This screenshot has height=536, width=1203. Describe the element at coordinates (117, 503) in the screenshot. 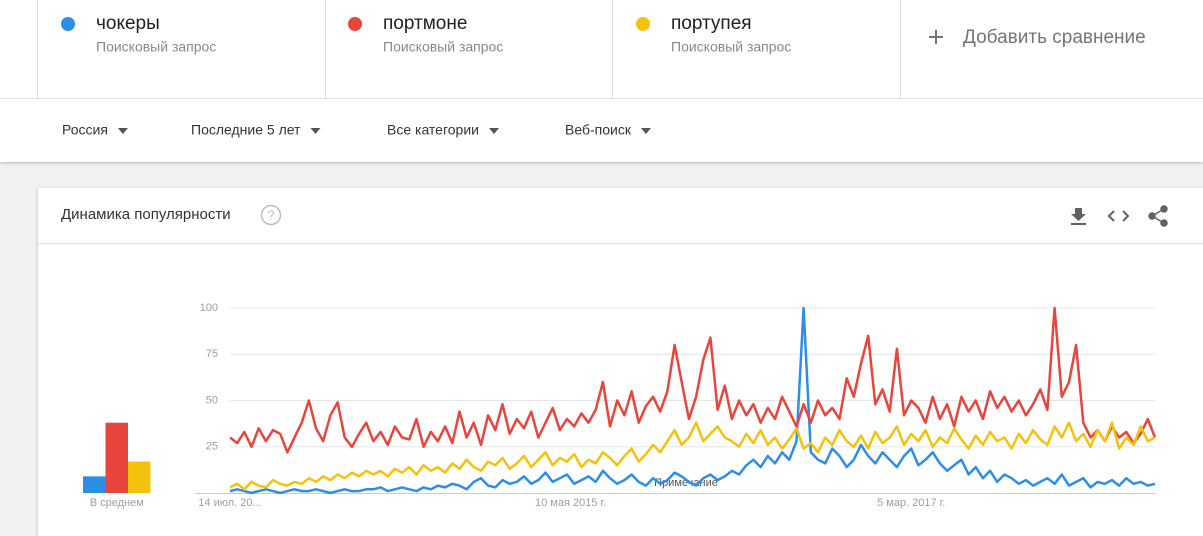

I see `average-label: В среднем` at that location.